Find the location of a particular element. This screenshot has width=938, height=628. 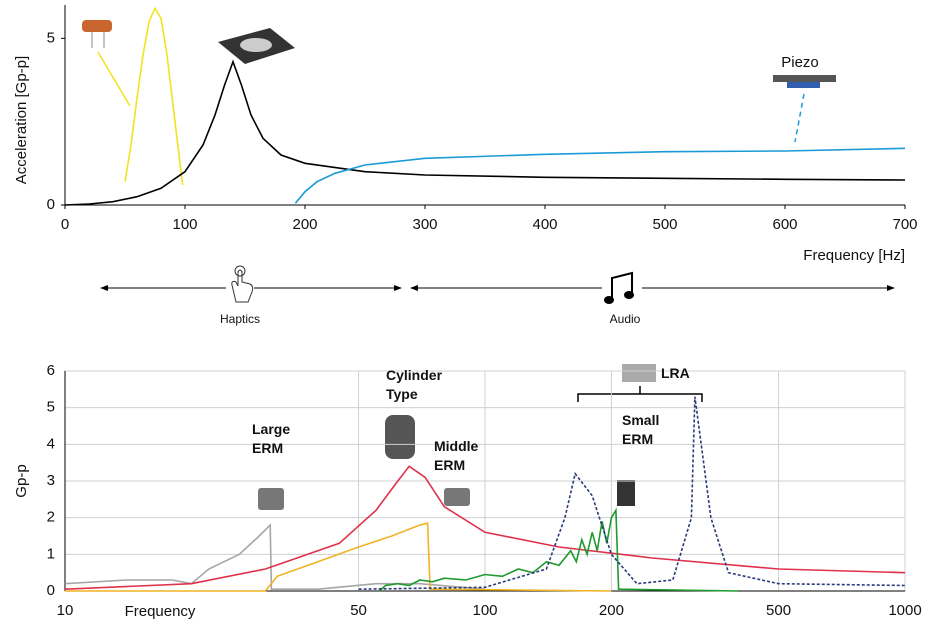

annotation: Piezo is located at coordinates (800, 62).